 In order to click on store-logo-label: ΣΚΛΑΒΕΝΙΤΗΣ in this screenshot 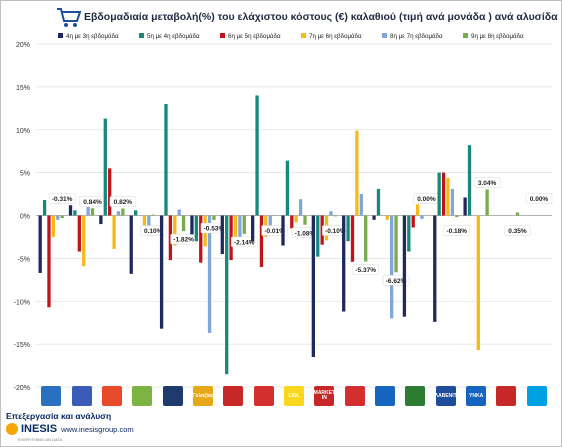, I will do `click(446, 395)`.